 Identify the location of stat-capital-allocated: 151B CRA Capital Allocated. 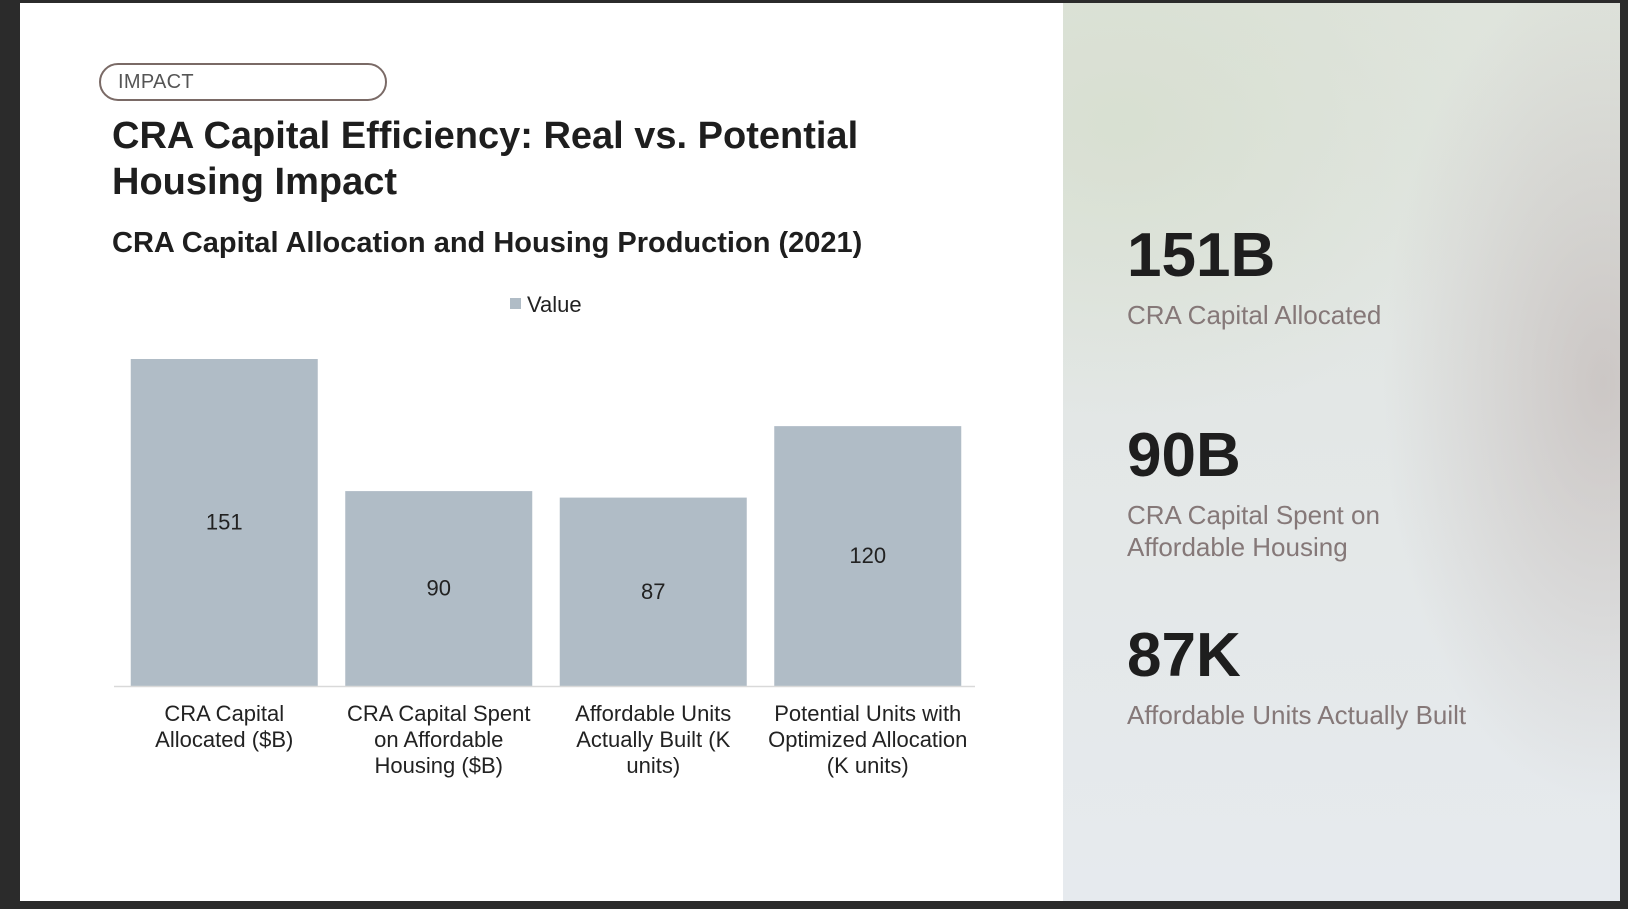
(1327, 276).